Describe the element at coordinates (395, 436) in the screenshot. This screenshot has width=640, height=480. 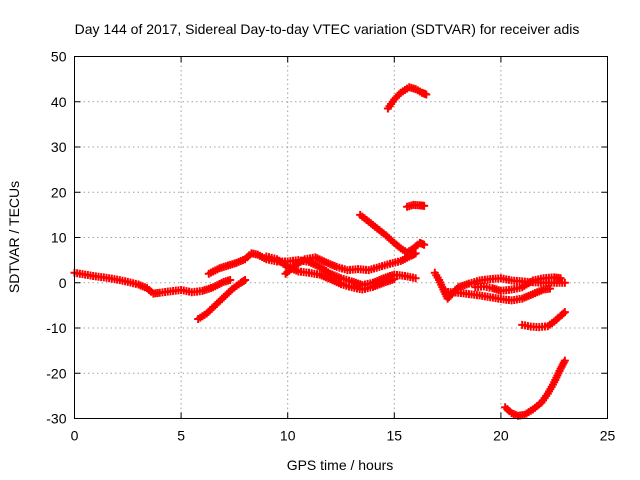
I see `x-tick-label: 15` at that location.